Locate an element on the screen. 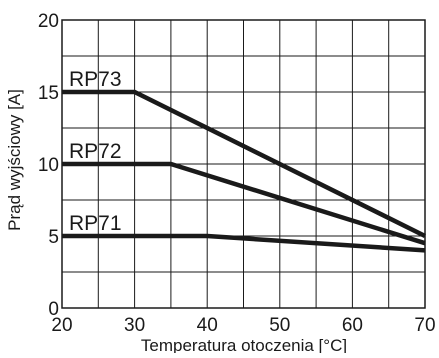 The width and height of the screenshot is (439, 358). x-tick-label: 60 is located at coordinates (352, 325).